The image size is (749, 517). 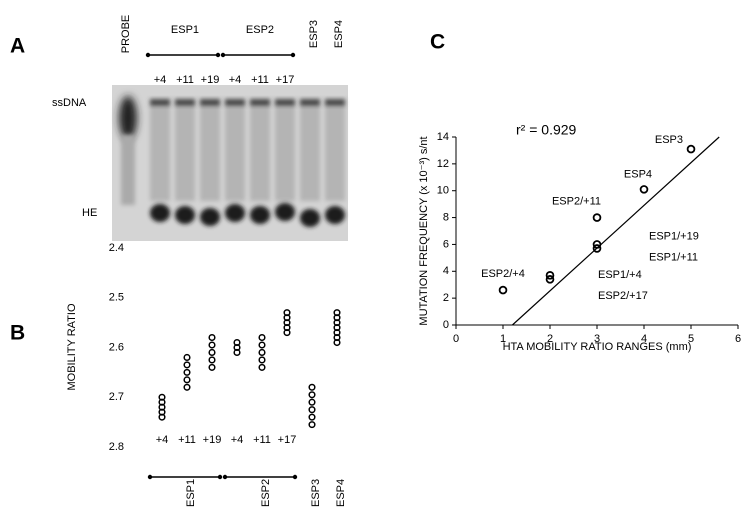 What do you see at coordinates (116, 447) in the screenshot?
I see `y-tick-label: 2.8` at bounding box center [116, 447].